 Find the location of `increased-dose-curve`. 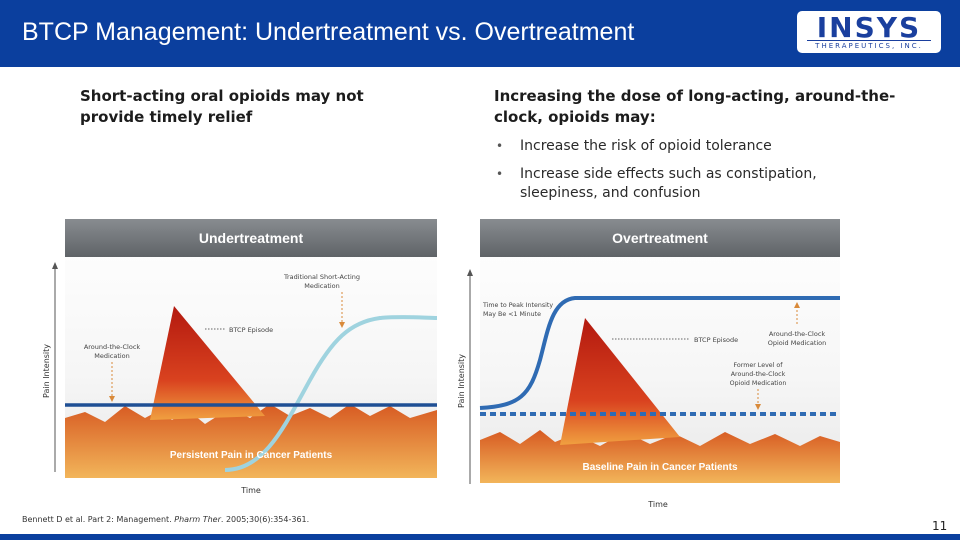

increased-dose-curve is located at coordinates (659, 353).